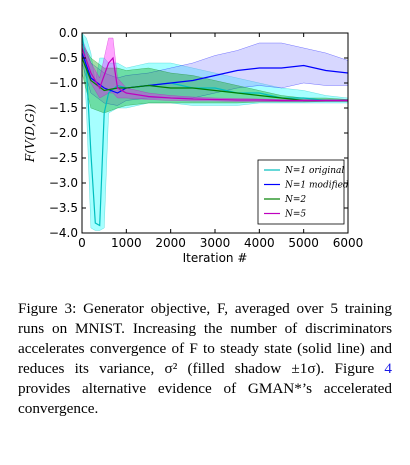  I want to click on y-tick-label: −3.5, so click(63, 208).